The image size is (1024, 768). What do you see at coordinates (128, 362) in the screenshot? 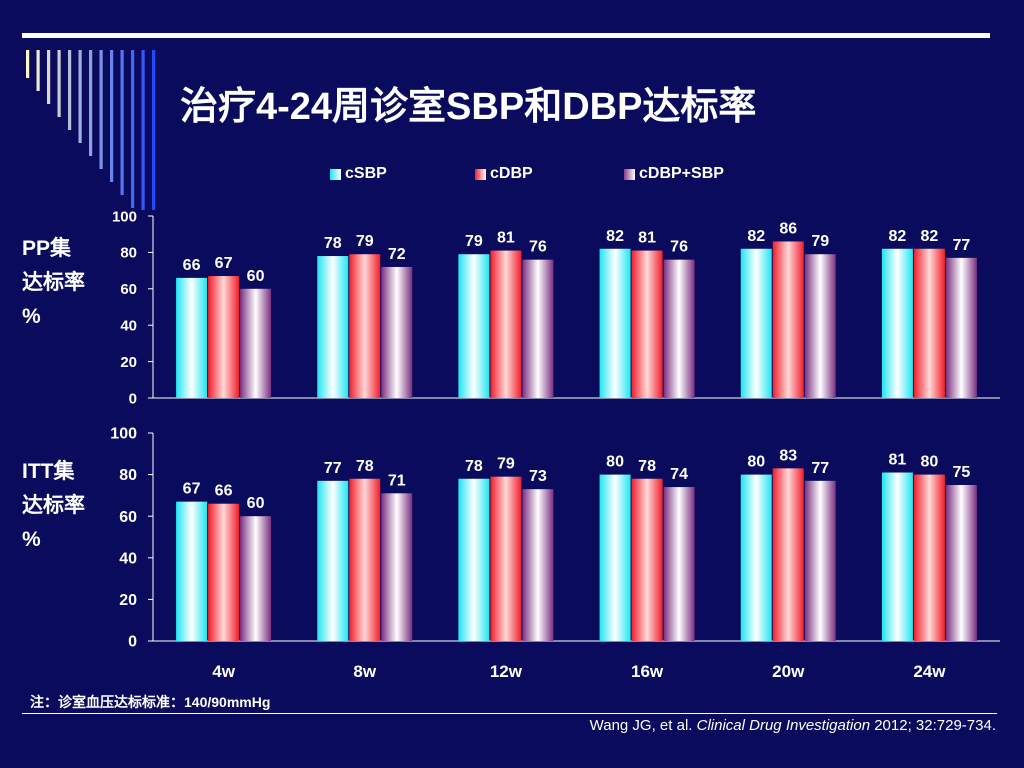
I see `pp-y-tick-label: 20` at bounding box center [128, 362].